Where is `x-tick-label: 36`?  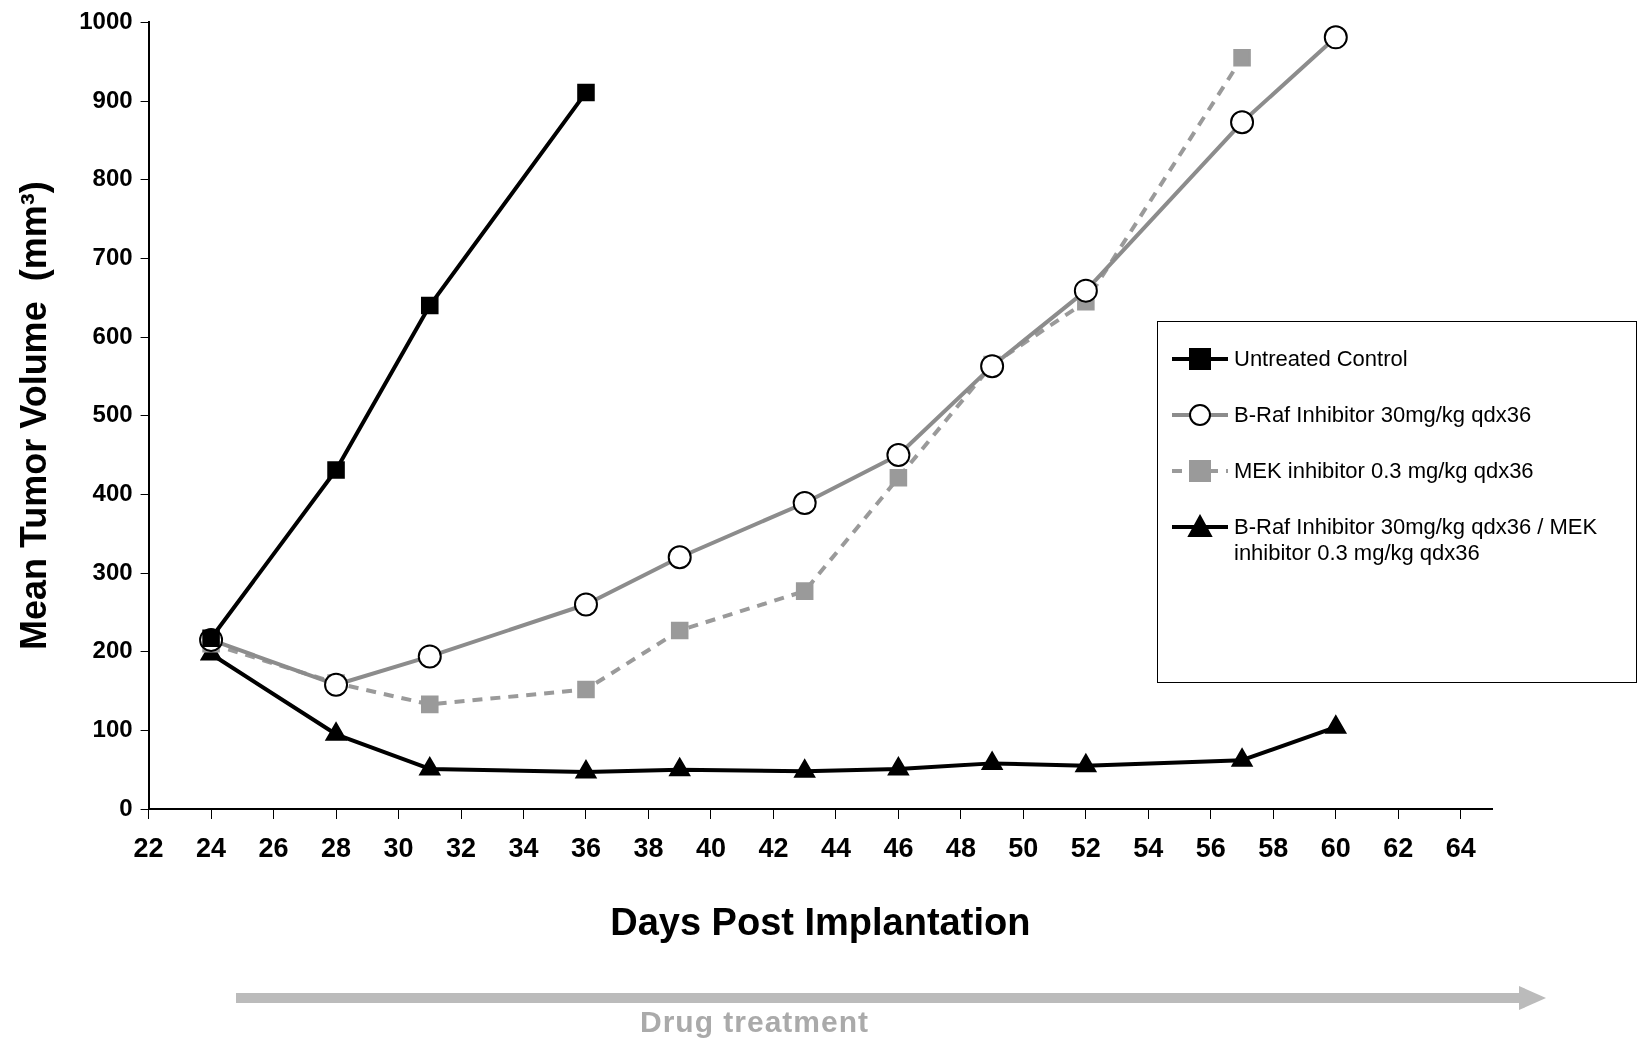 x-tick-label: 36 is located at coordinates (585, 847).